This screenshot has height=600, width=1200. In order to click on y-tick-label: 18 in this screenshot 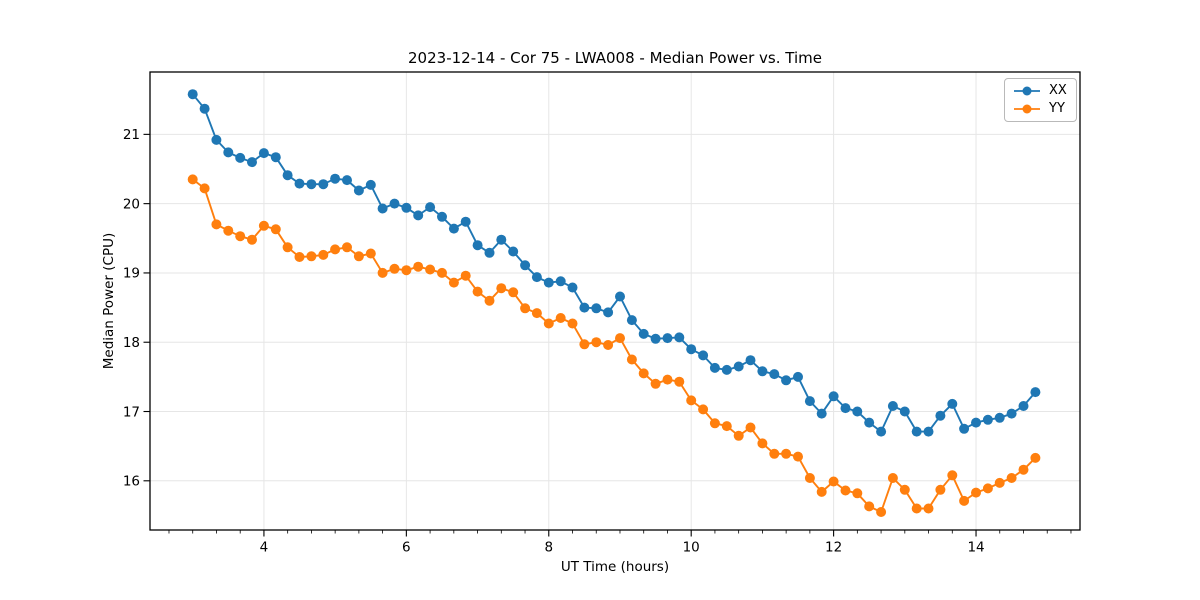, I will do `click(131, 343)`.